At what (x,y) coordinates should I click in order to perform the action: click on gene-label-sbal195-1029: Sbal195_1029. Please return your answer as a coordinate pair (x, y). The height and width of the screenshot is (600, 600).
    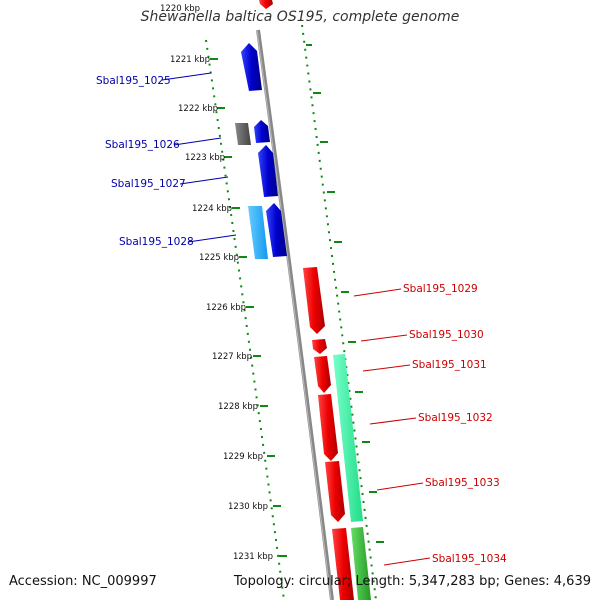
    Looking at the image, I should click on (440, 289).